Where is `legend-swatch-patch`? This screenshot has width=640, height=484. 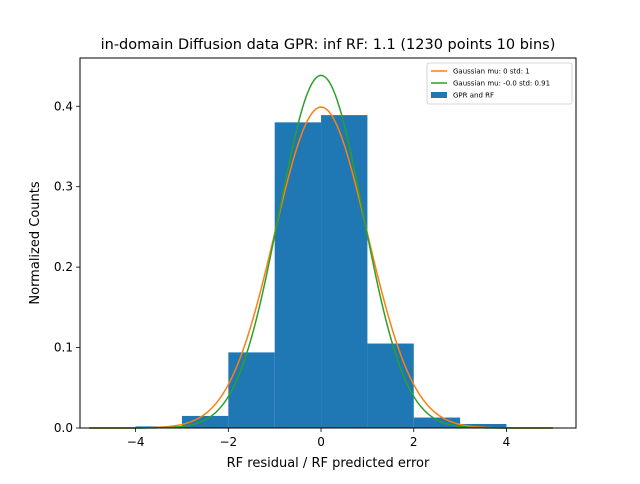 legend-swatch-patch is located at coordinates (439, 95).